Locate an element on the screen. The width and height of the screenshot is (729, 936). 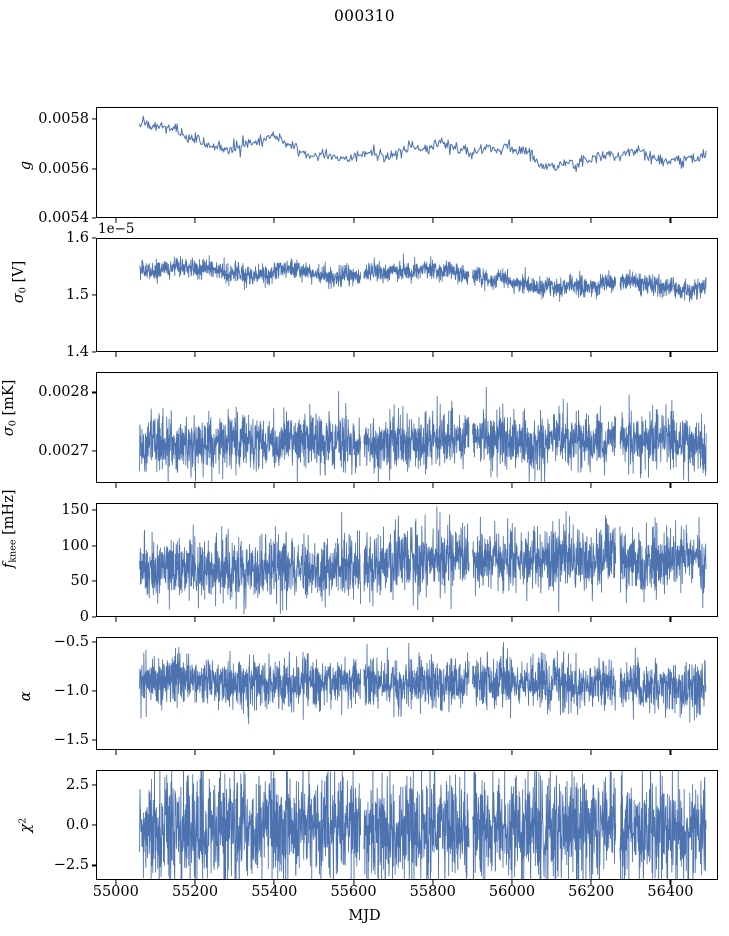
plot-panel-6: χ2 −2.5 0.0 2.5 is located at coordinates (367, 827).